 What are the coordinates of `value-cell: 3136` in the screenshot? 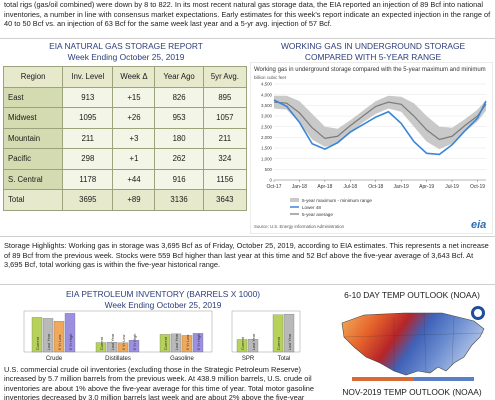 It's located at (179, 200).